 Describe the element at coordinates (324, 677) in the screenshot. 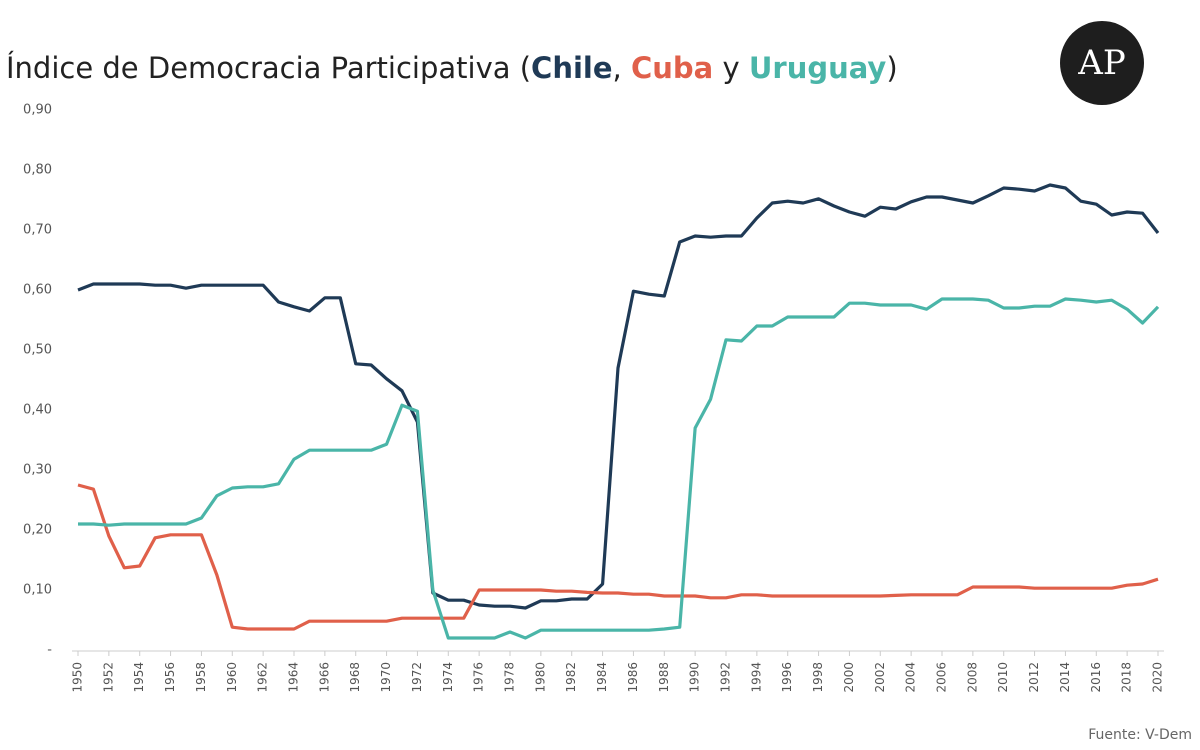

I see `x-tick-label: 1966` at that location.